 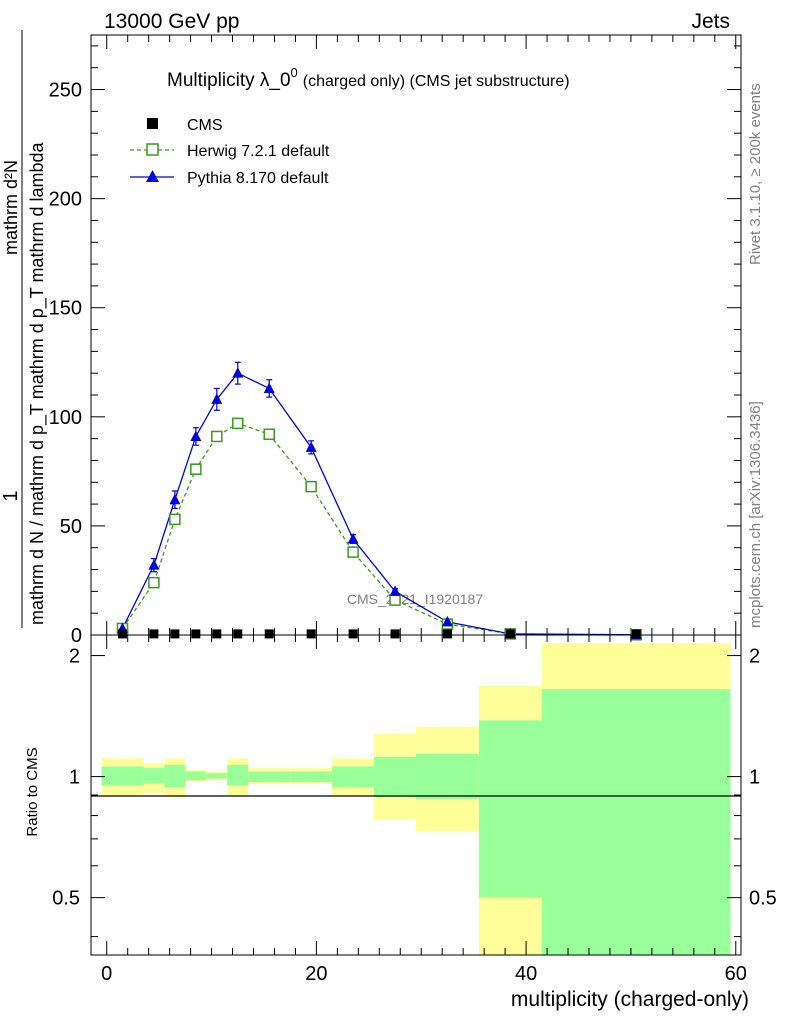 I want to click on y-title-numerator: 1, so click(x=11, y=495).